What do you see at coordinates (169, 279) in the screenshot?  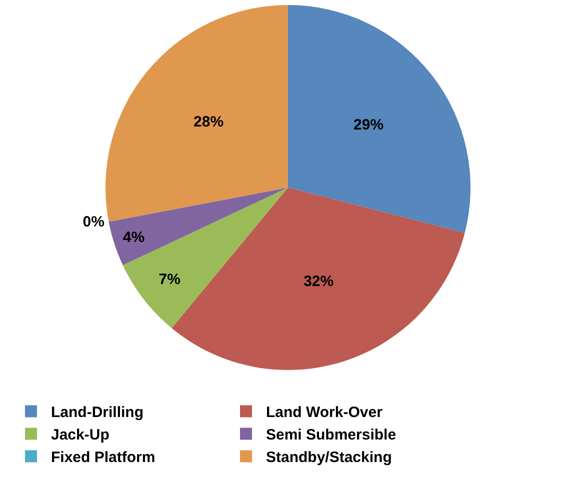 I see `data-label: 7%` at bounding box center [169, 279].